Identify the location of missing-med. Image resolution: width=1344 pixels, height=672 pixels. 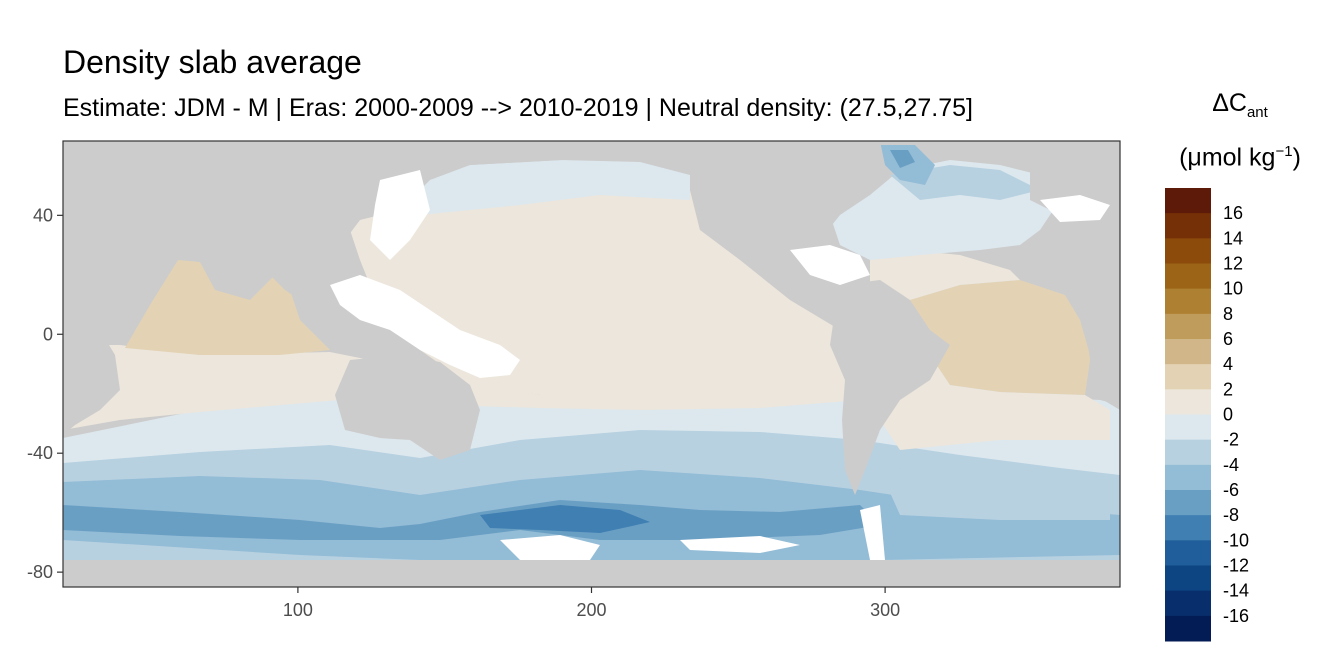
(1075, 208).